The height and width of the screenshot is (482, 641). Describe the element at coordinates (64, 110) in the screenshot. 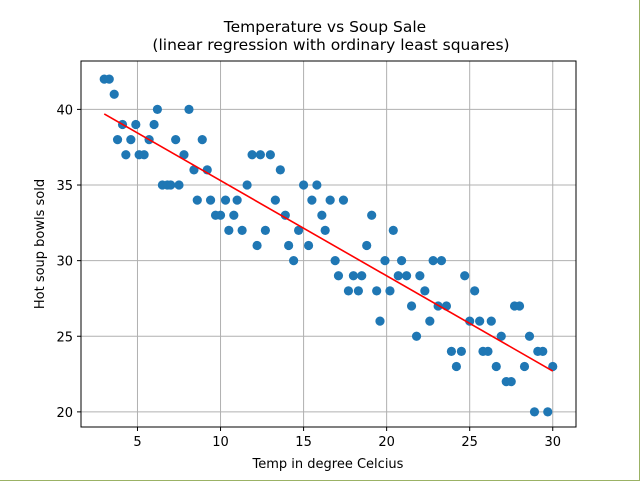

I see `y-tick-label: 40` at that location.